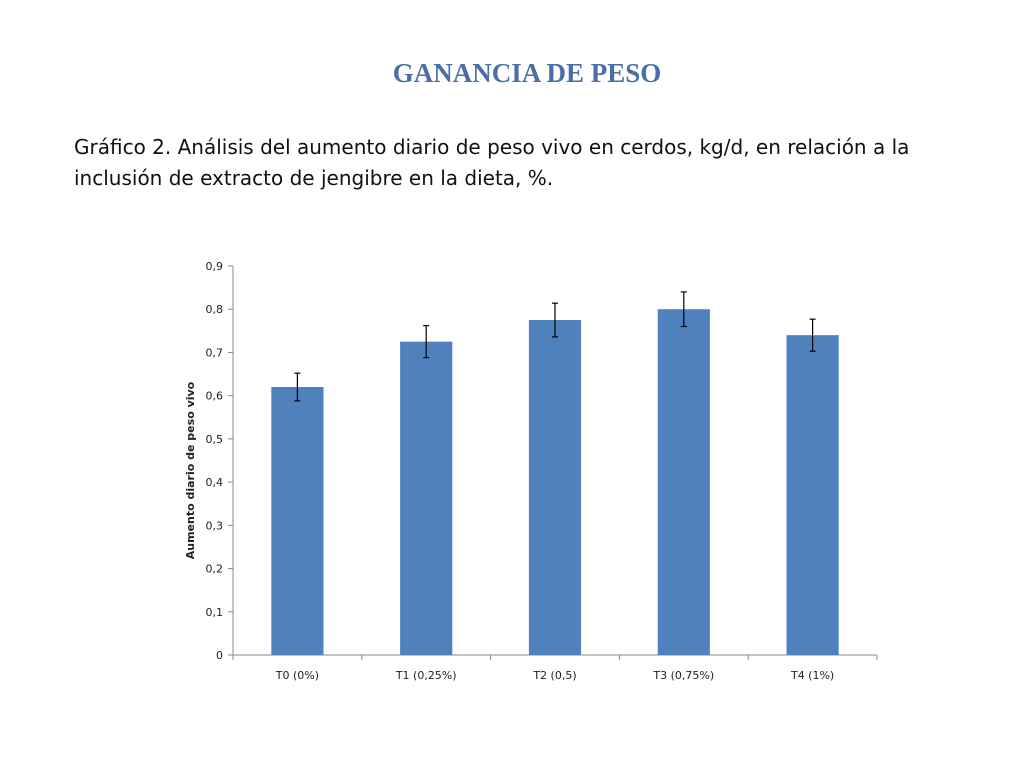 This screenshot has width=1024, height=768. Describe the element at coordinates (527, 73) in the screenshot. I see `slide-title: GANANCIA DE PESO` at that location.